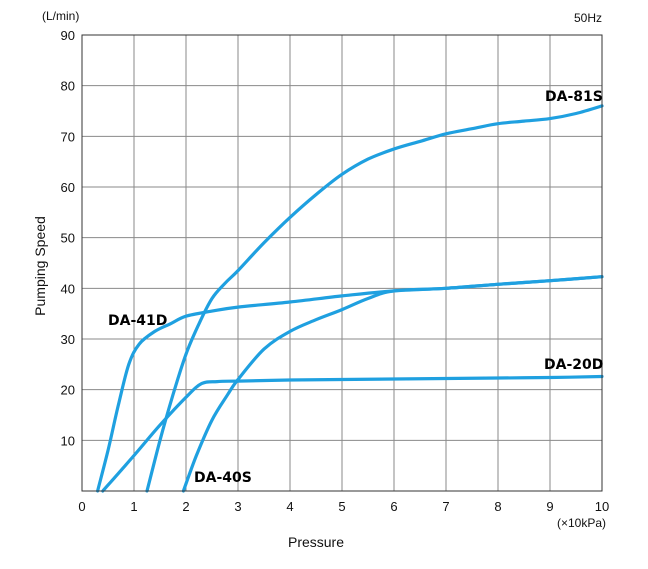 Image resolution: width=648 pixels, height=569 pixels. What do you see at coordinates (185, 506) in the screenshot?
I see `x-tick-label: 2` at bounding box center [185, 506].